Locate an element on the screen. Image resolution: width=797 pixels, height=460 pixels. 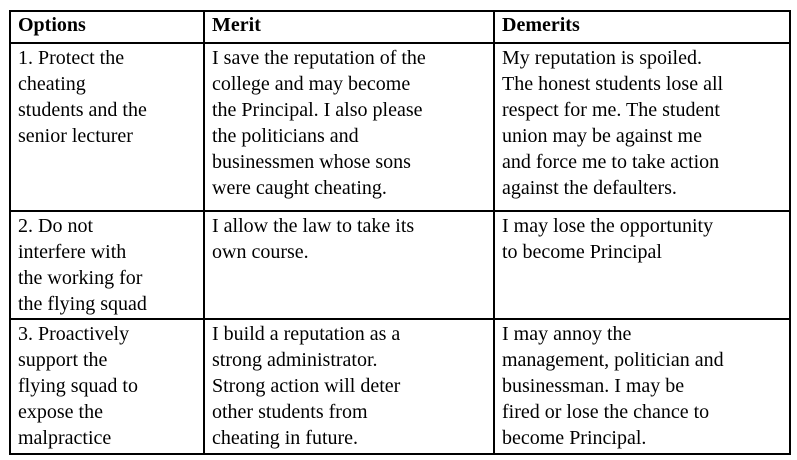
table-header-row: Options Merit Demerits is located at coordinates (400, 27).